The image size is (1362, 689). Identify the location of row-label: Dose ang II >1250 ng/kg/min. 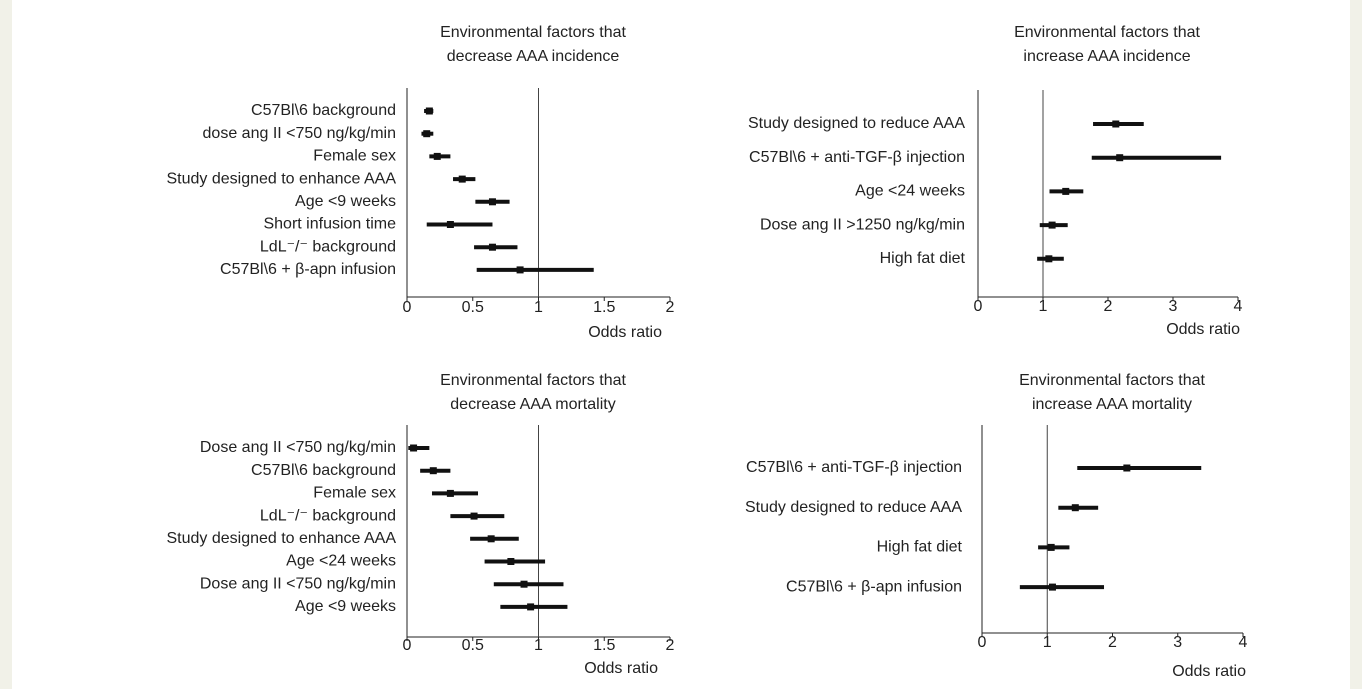
(862, 224).